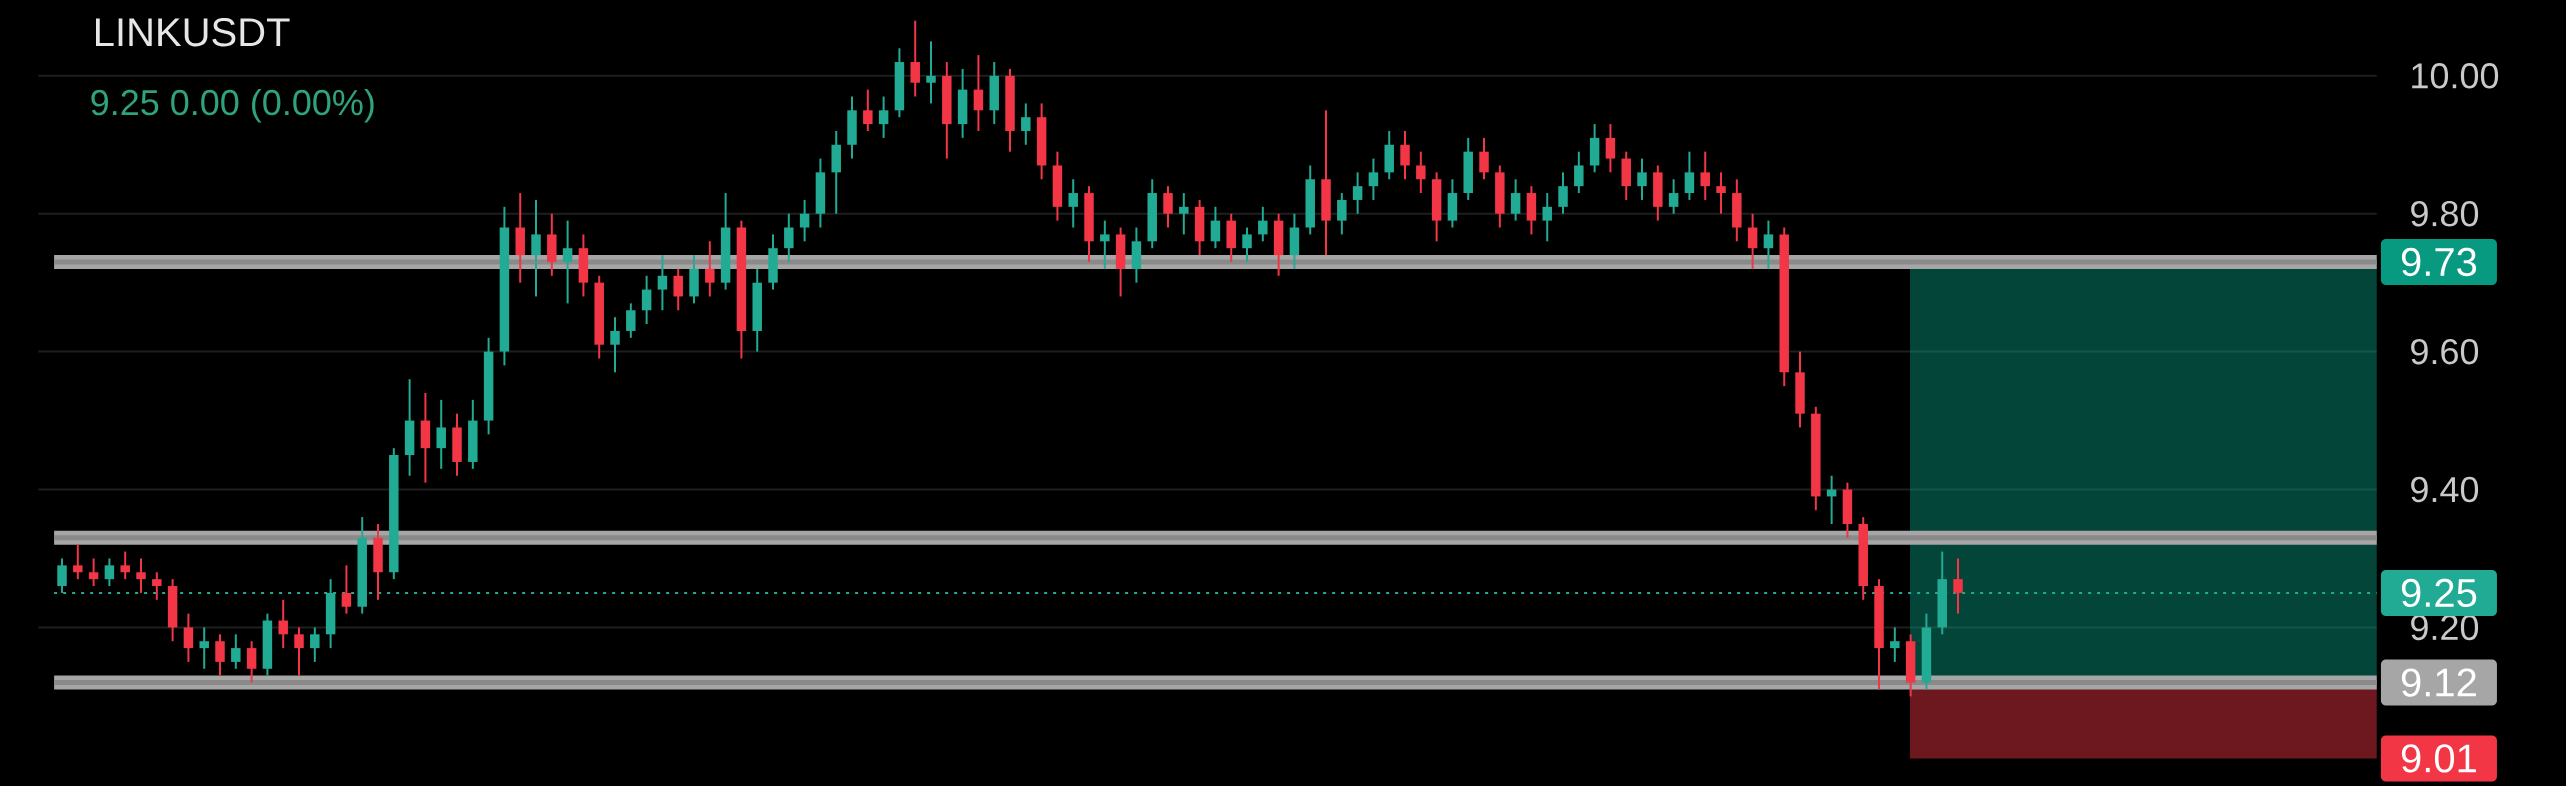  Describe the element at coordinates (232, 105) in the screenshot. I see `text: 9.25 0.00 (0.00%)` at that location.